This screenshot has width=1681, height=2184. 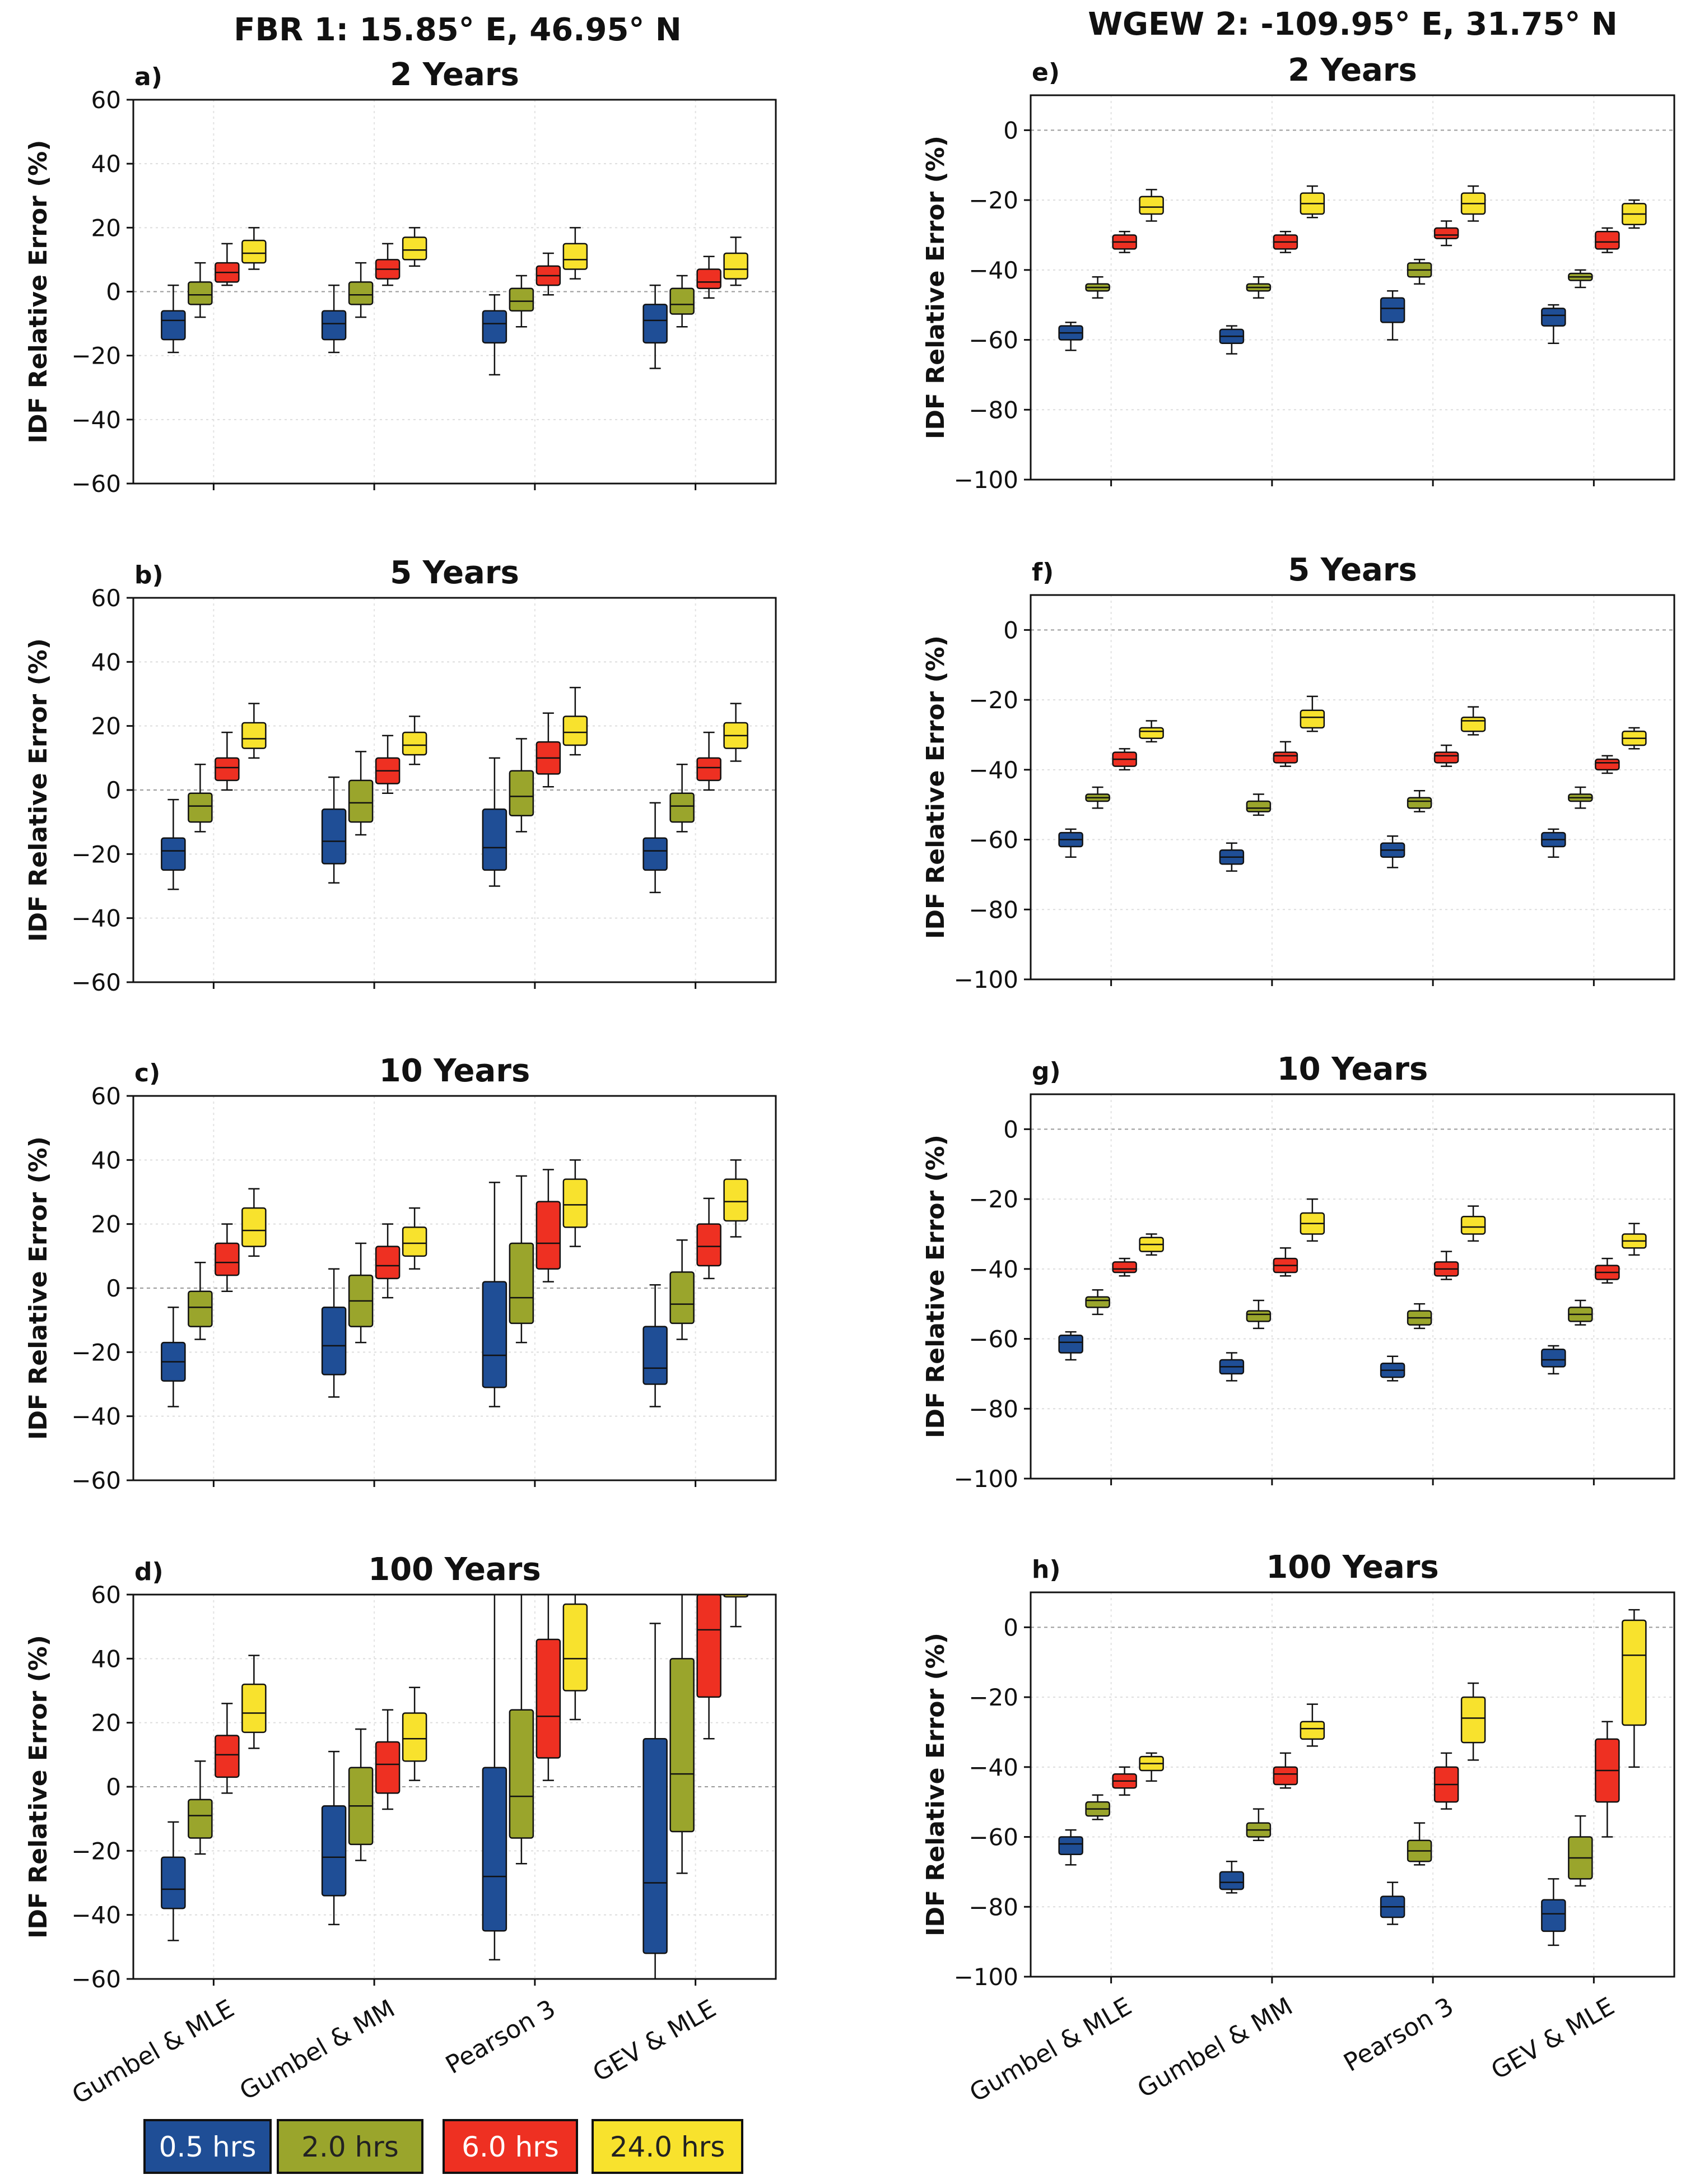 I want to click on column-title-fbr1: FBR 1: 15.85° E, 46.95° N, so click(x=458, y=30).